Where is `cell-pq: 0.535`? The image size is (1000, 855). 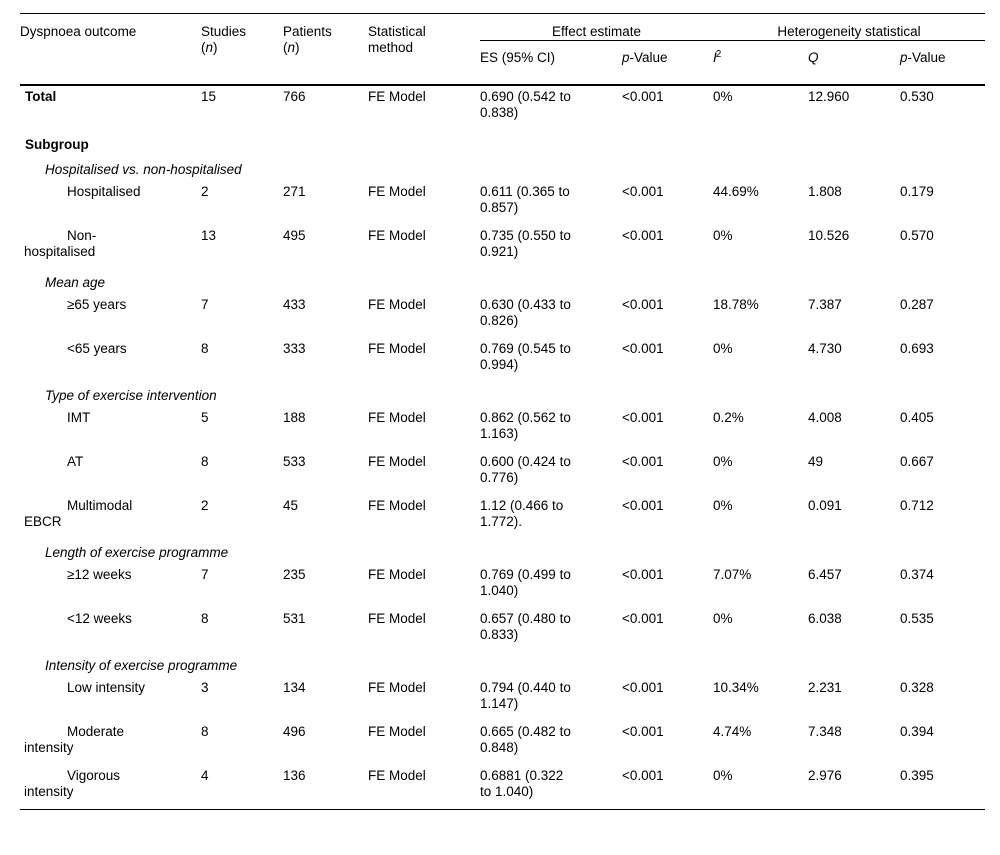 cell-pq: 0.535 is located at coordinates (917, 618).